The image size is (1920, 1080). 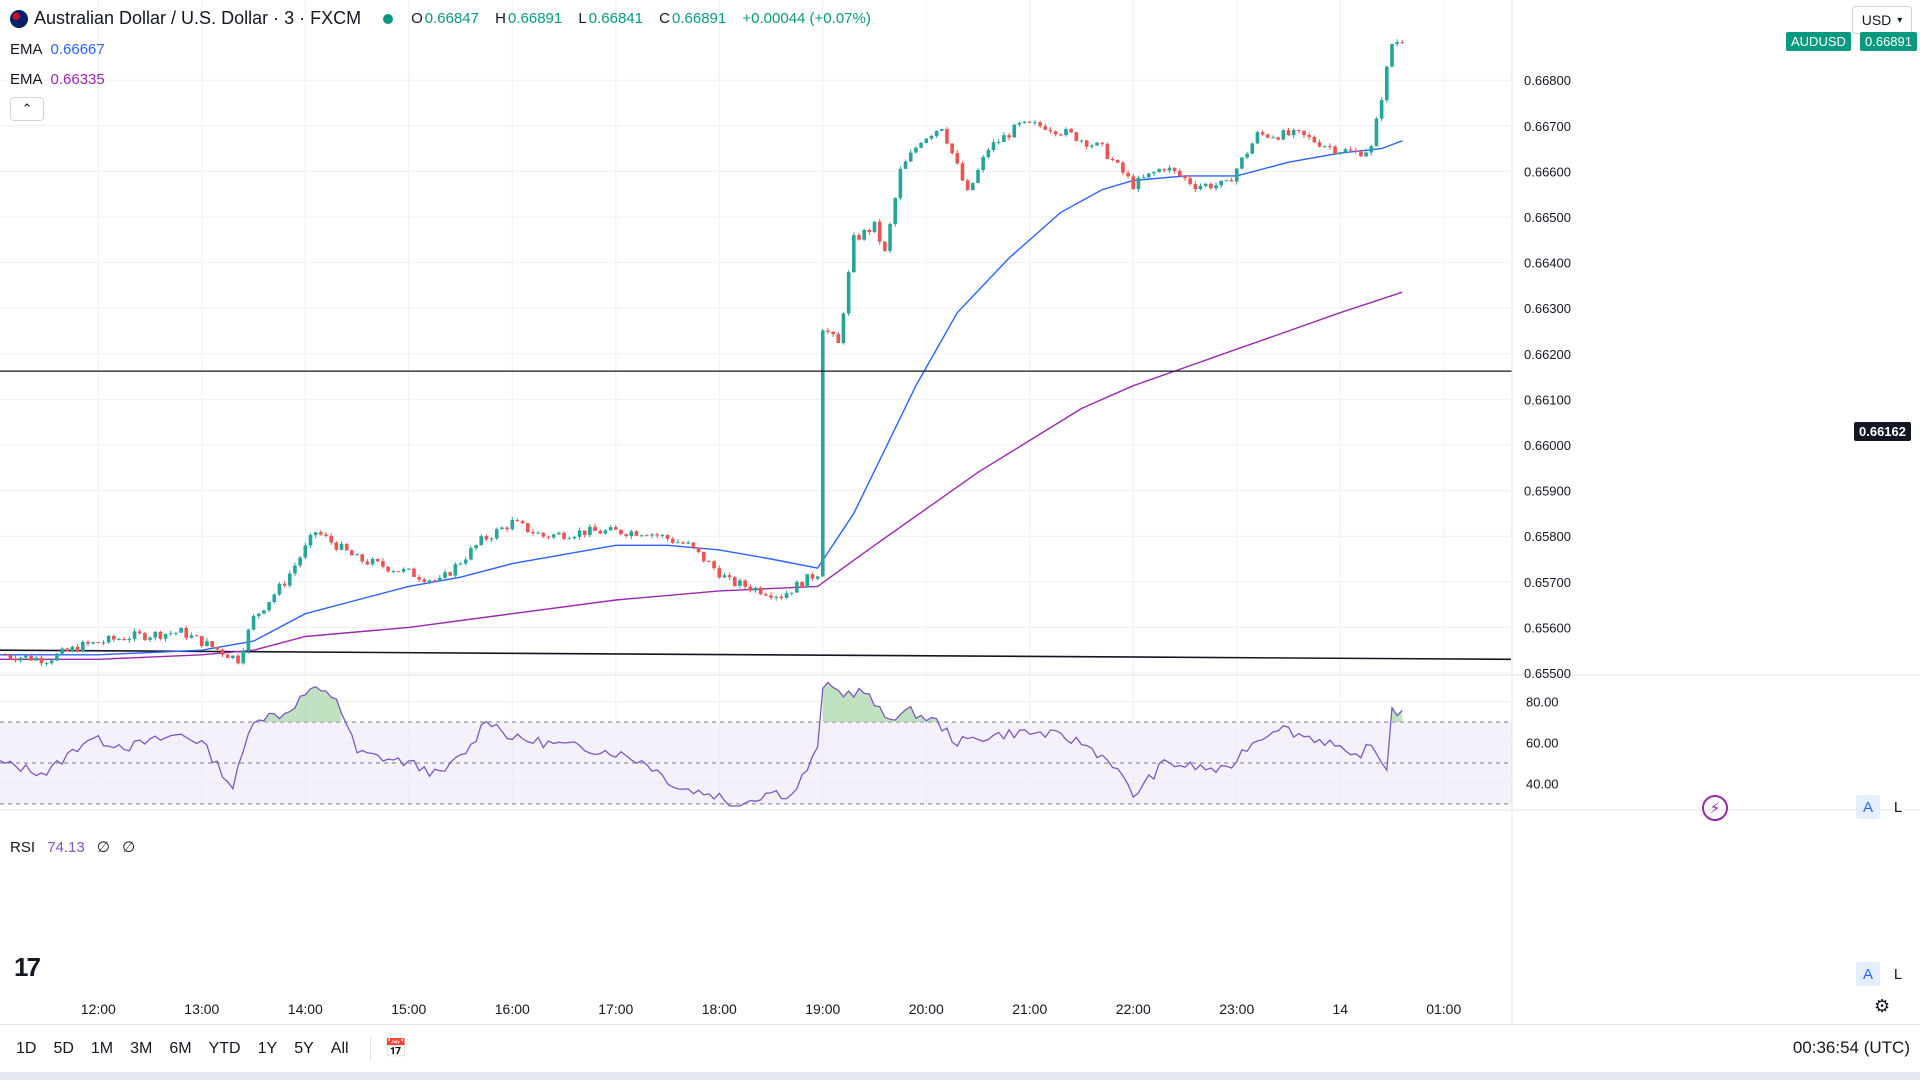 I want to click on range-5y-button: 5Y, so click(x=304, y=1048).